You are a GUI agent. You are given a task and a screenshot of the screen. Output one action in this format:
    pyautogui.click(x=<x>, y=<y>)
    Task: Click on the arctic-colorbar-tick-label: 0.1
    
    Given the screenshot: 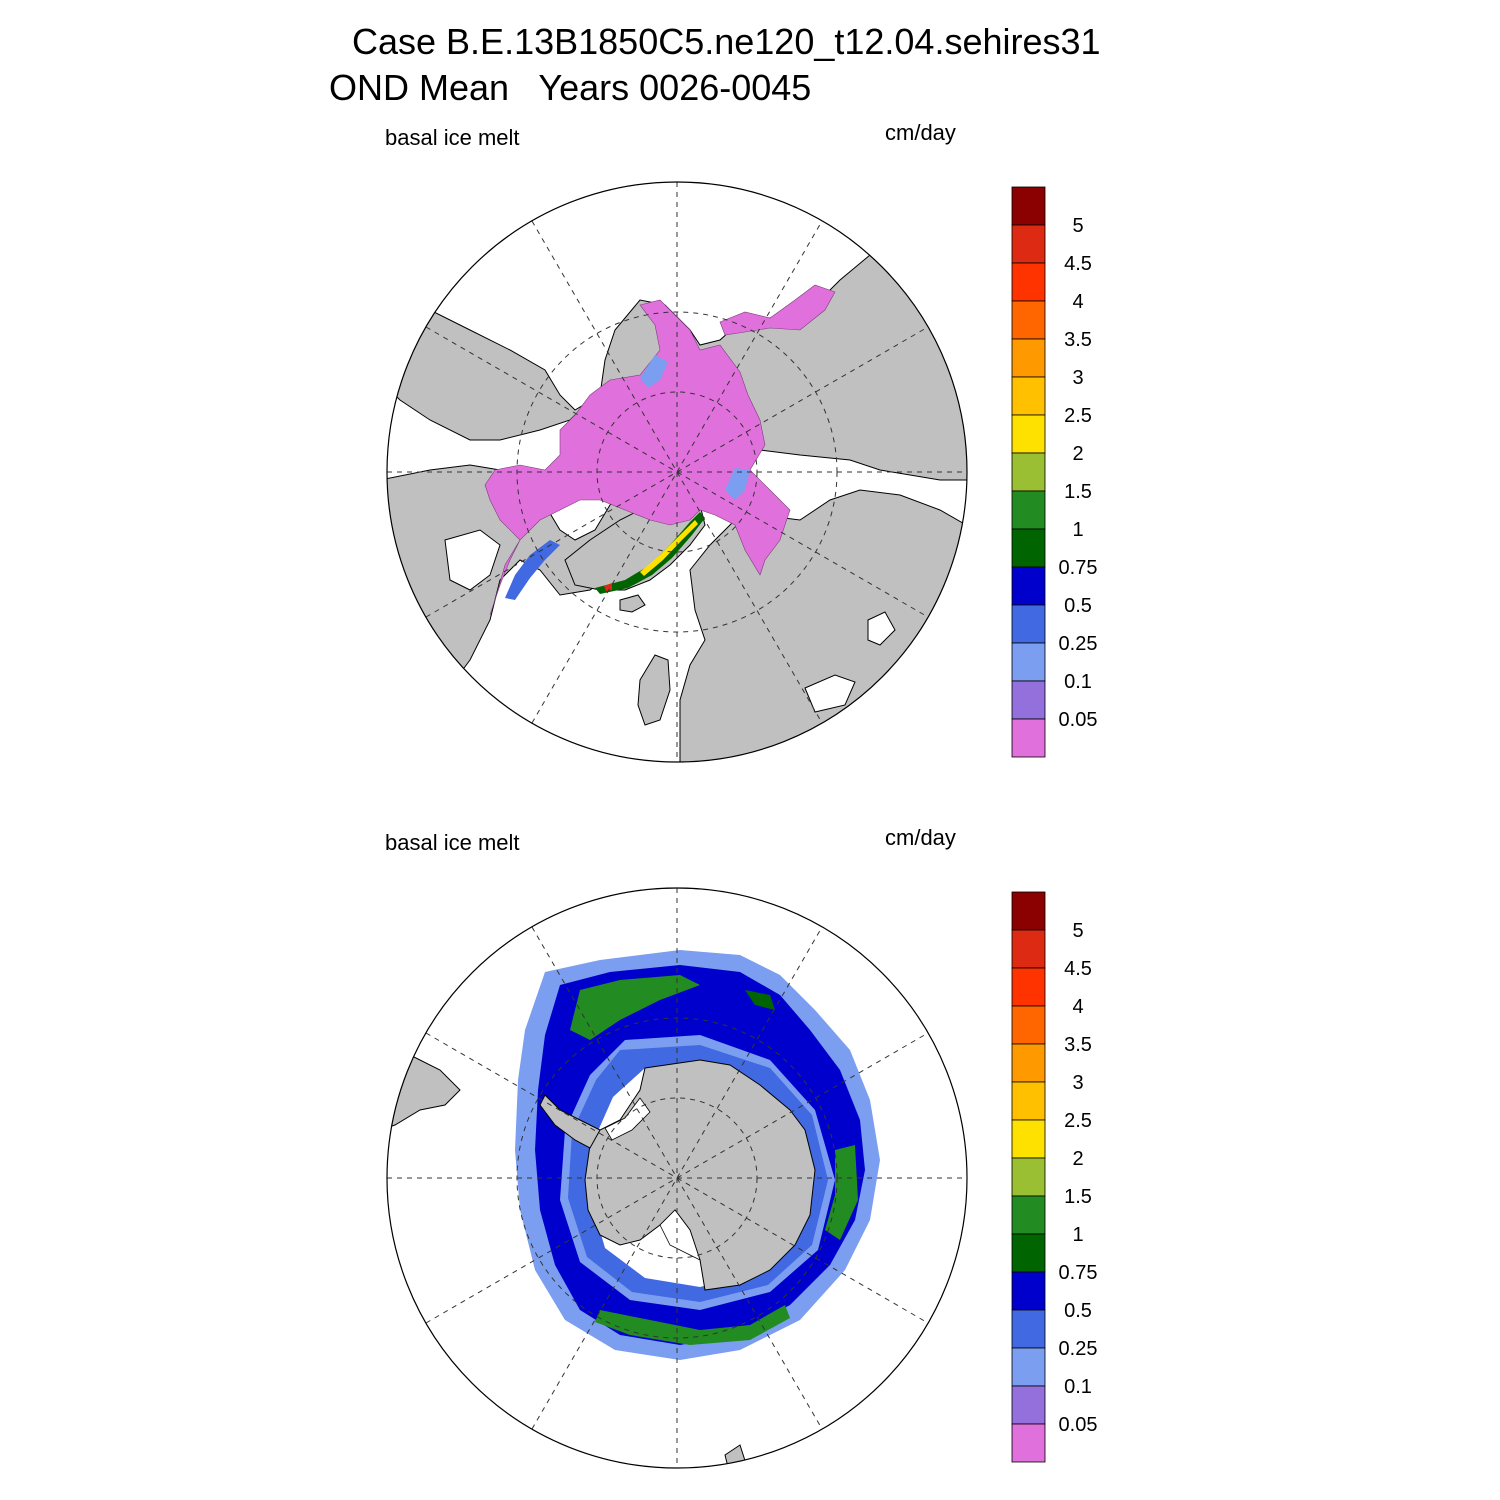 What is the action you would take?
    pyautogui.click(x=1078, y=682)
    